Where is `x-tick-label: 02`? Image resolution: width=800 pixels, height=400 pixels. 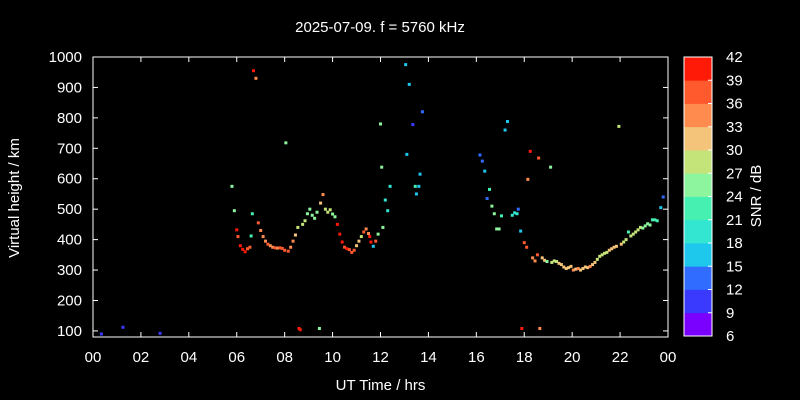
x-tick-label: 02 is located at coordinates (141, 357).